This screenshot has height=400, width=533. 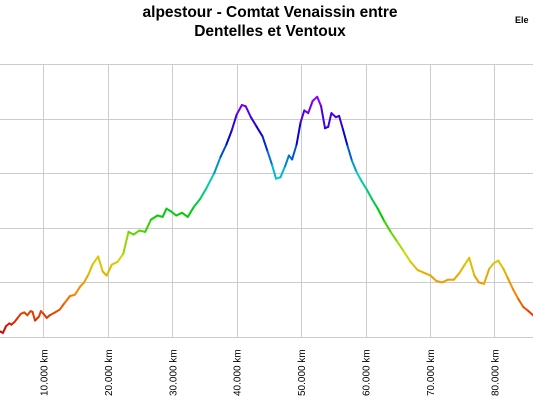 What do you see at coordinates (270, 31) in the screenshot?
I see `chart-title-line-2: Dentelles et Ventoux` at bounding box center [270, 31].